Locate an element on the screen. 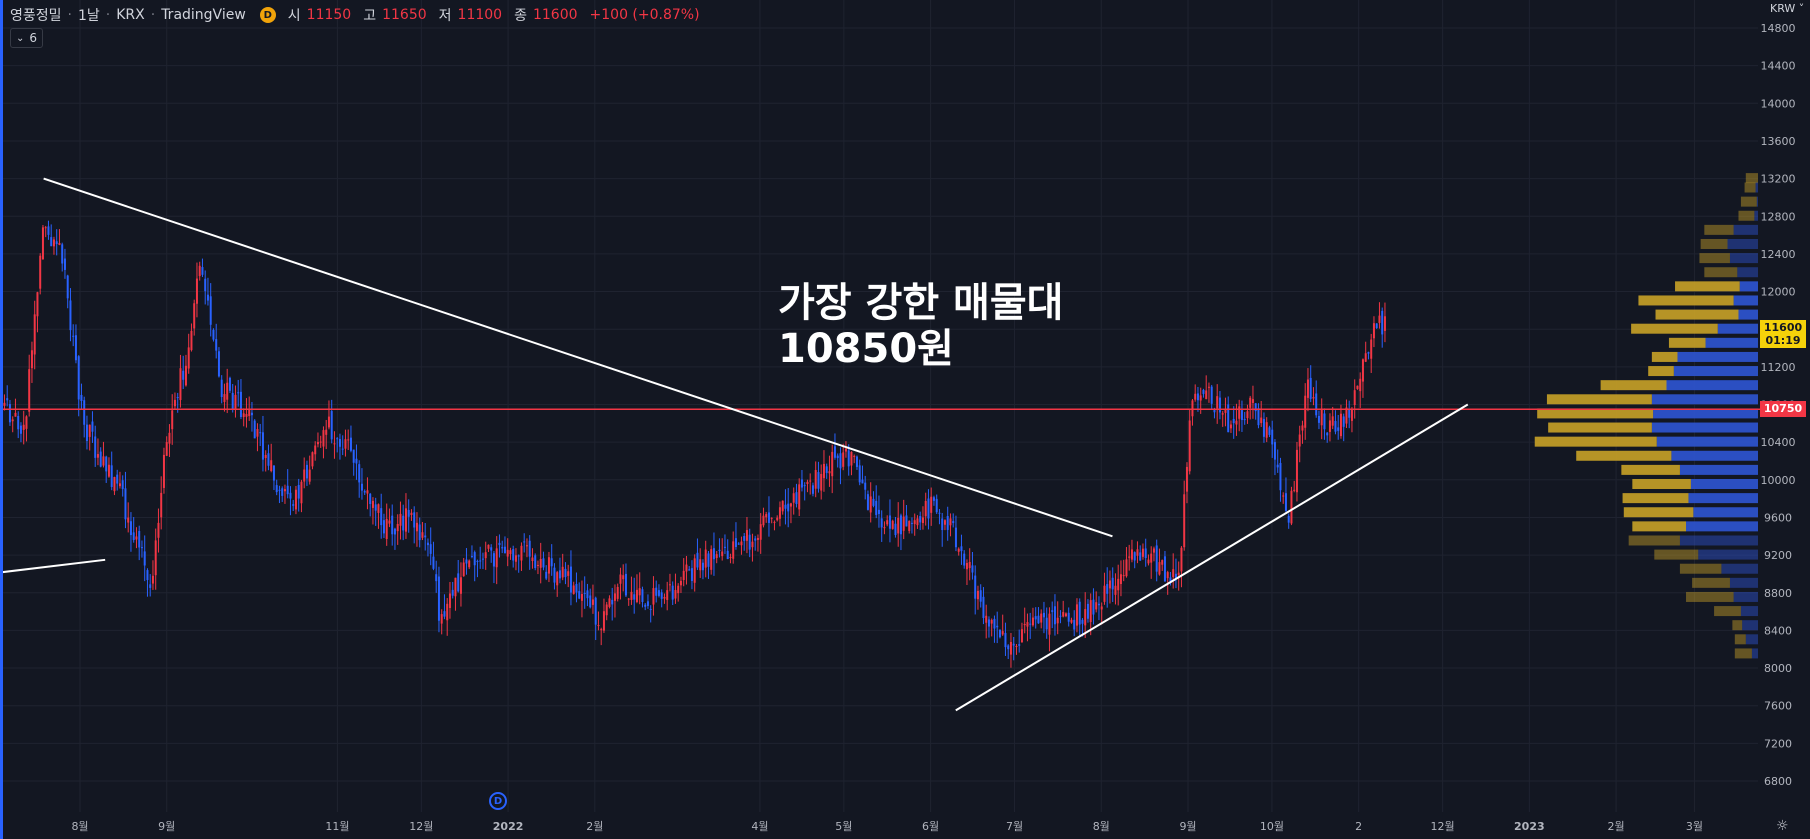 This screenshot has width=1810, height=839. indicators-toggle-button: ⌄ 6 is located at coordinates (27, 38).